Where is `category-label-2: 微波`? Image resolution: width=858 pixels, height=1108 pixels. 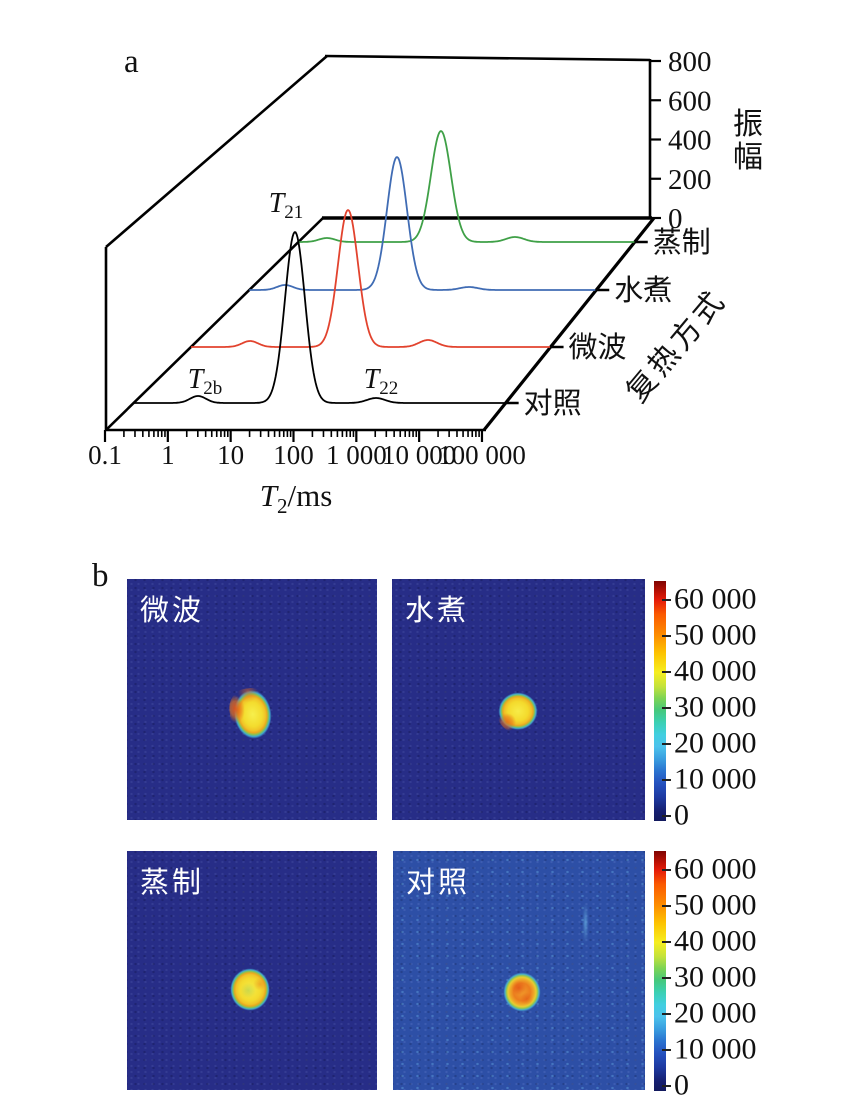
category-label-2: 微波 is located at coordinates (598, 347).